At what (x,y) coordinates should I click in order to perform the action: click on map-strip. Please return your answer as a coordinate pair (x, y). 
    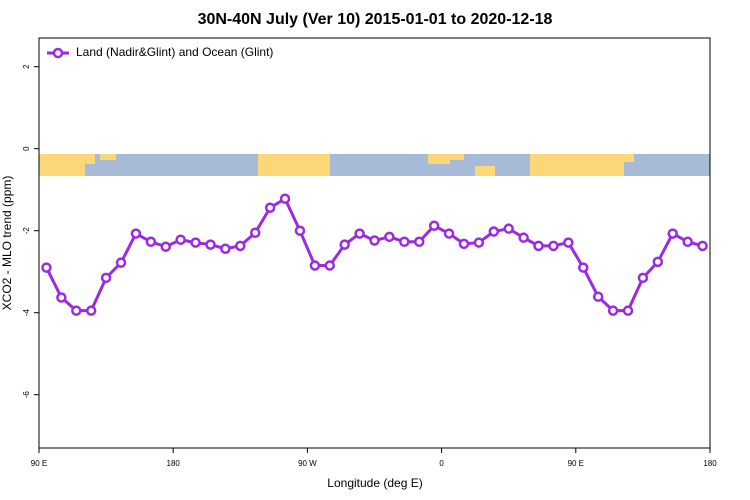
    Looking at the image, I should click on (374, 165).